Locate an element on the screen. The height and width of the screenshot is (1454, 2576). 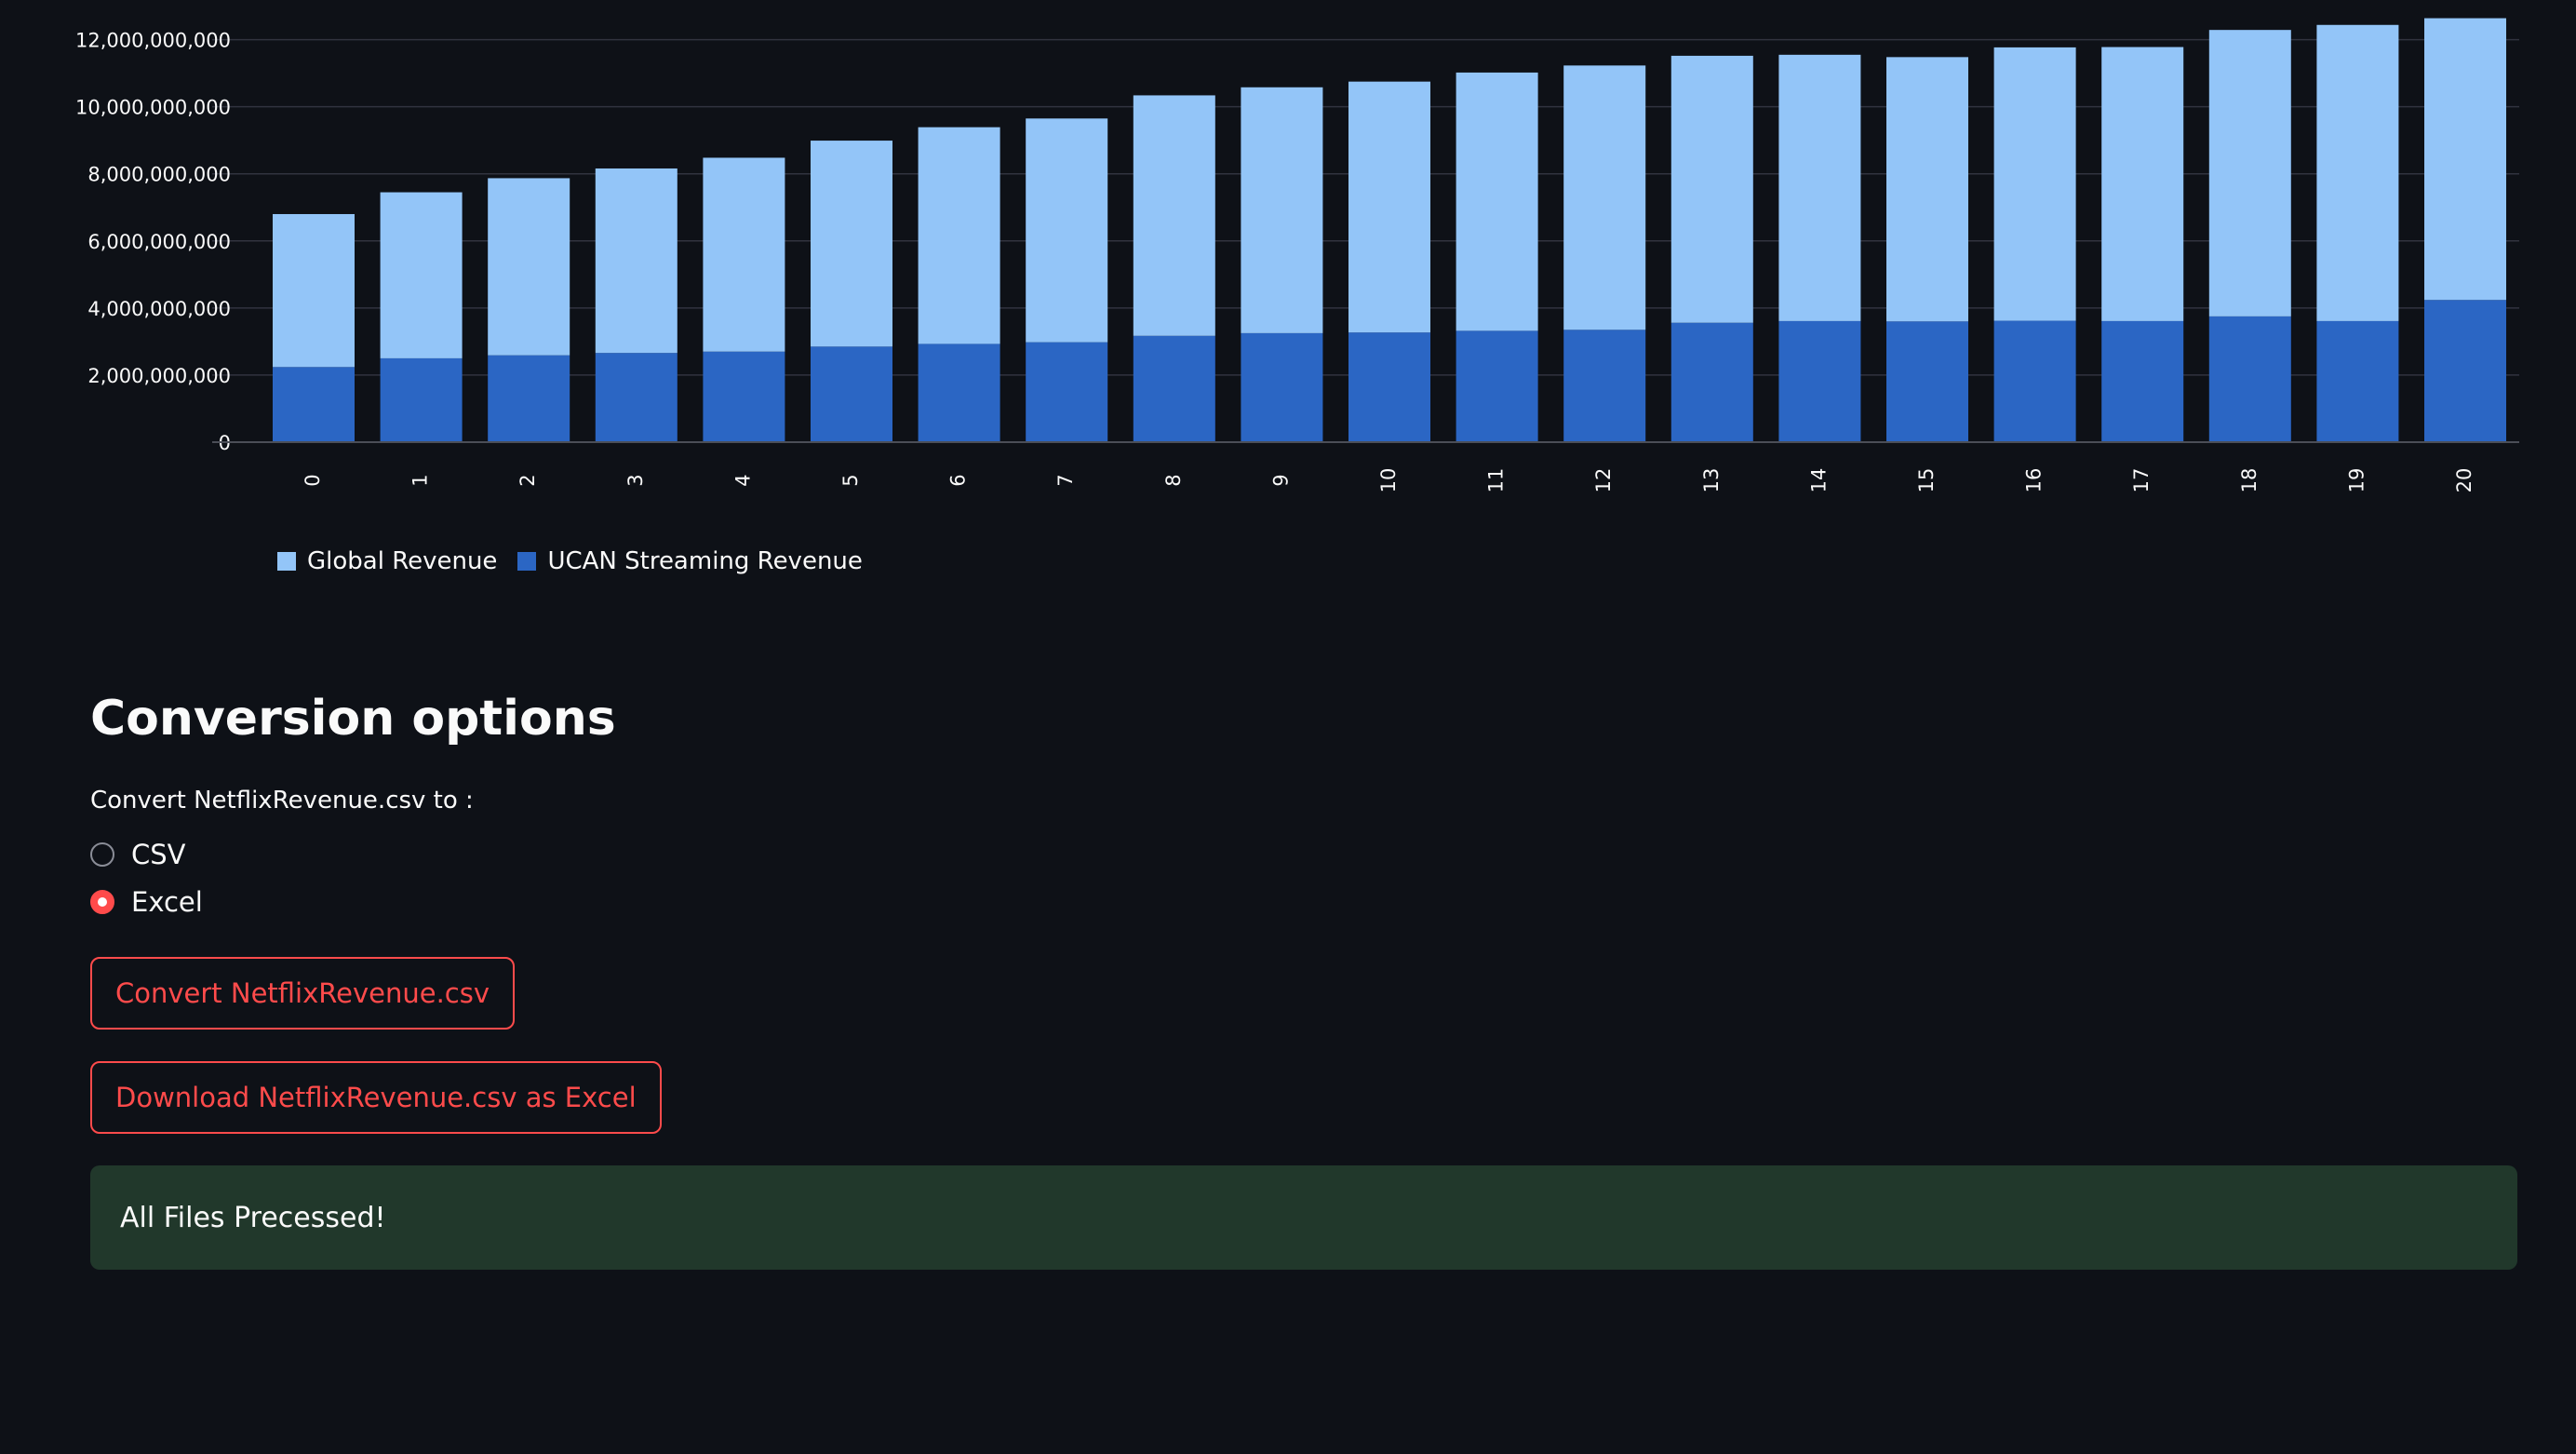
download-button: Download NetflixRevenue.csv as Excel is located at coordinates (376, 1097).